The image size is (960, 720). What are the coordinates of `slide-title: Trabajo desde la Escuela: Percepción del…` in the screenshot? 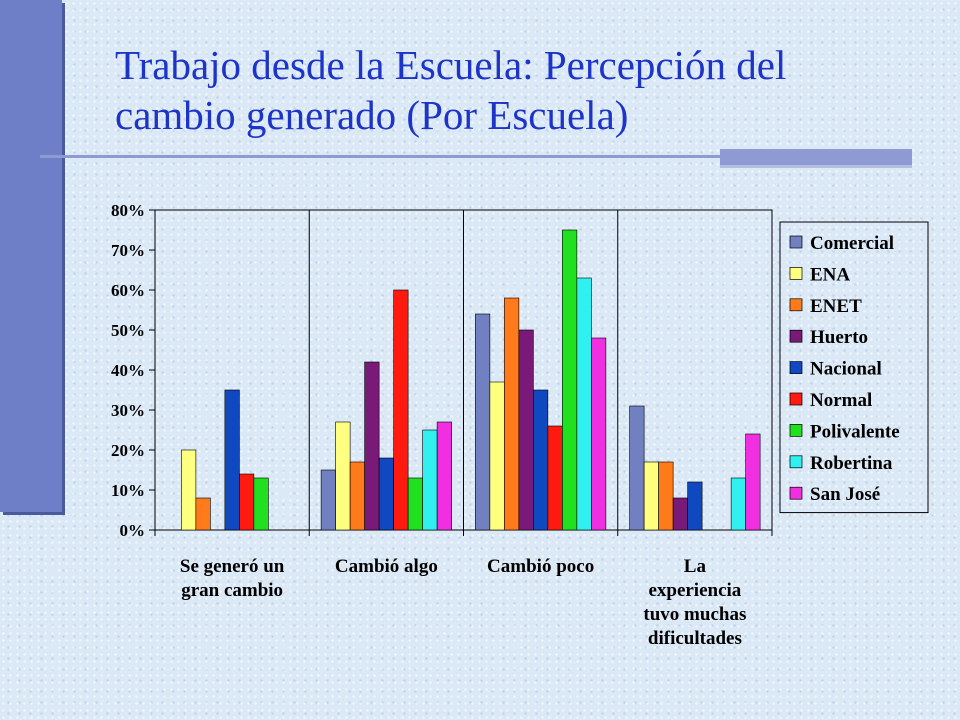 It's located at (515, 90).